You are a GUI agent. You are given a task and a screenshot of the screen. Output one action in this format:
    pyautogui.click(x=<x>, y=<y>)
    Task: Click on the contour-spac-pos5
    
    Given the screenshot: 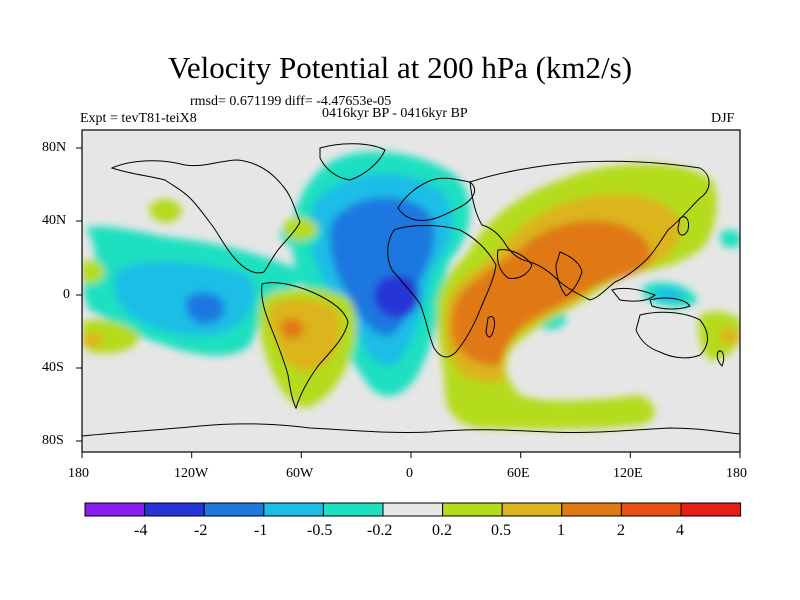 What is the action you would take?
    pyautogui.click(x=93, y=340)
    